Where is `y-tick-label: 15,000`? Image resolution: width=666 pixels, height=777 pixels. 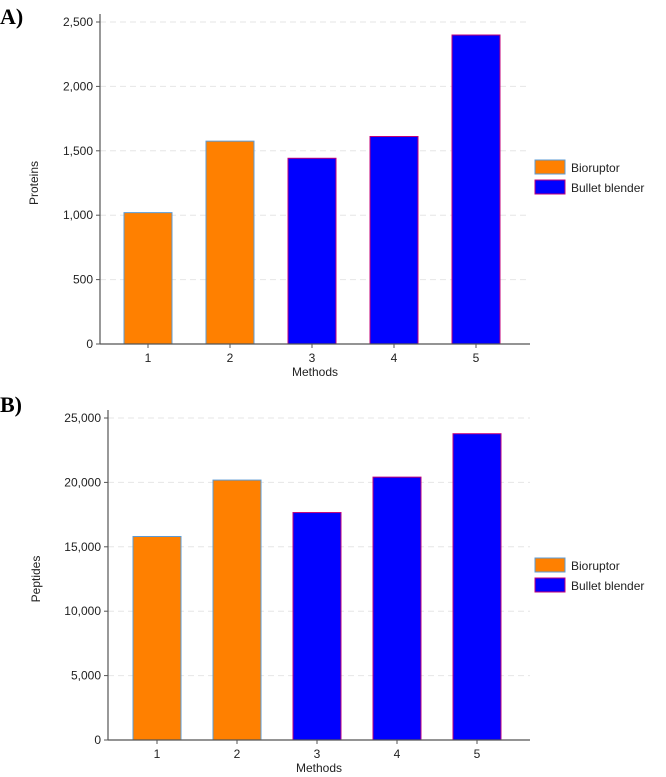
y-tick-label: 15,000 is located at coordinates (82, 547).